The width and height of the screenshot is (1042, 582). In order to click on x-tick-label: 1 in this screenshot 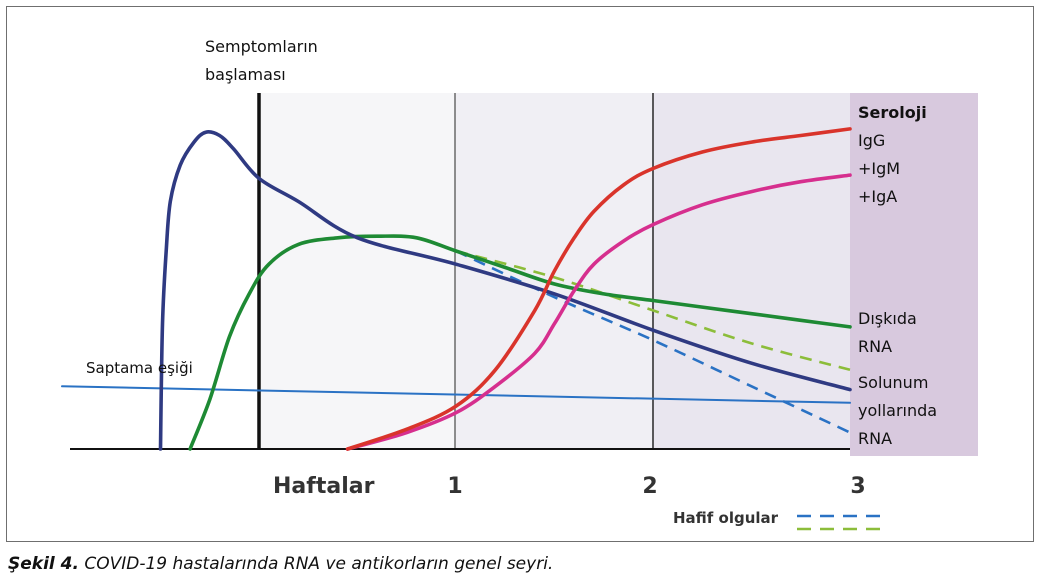, I will do `click(454, 486)`.